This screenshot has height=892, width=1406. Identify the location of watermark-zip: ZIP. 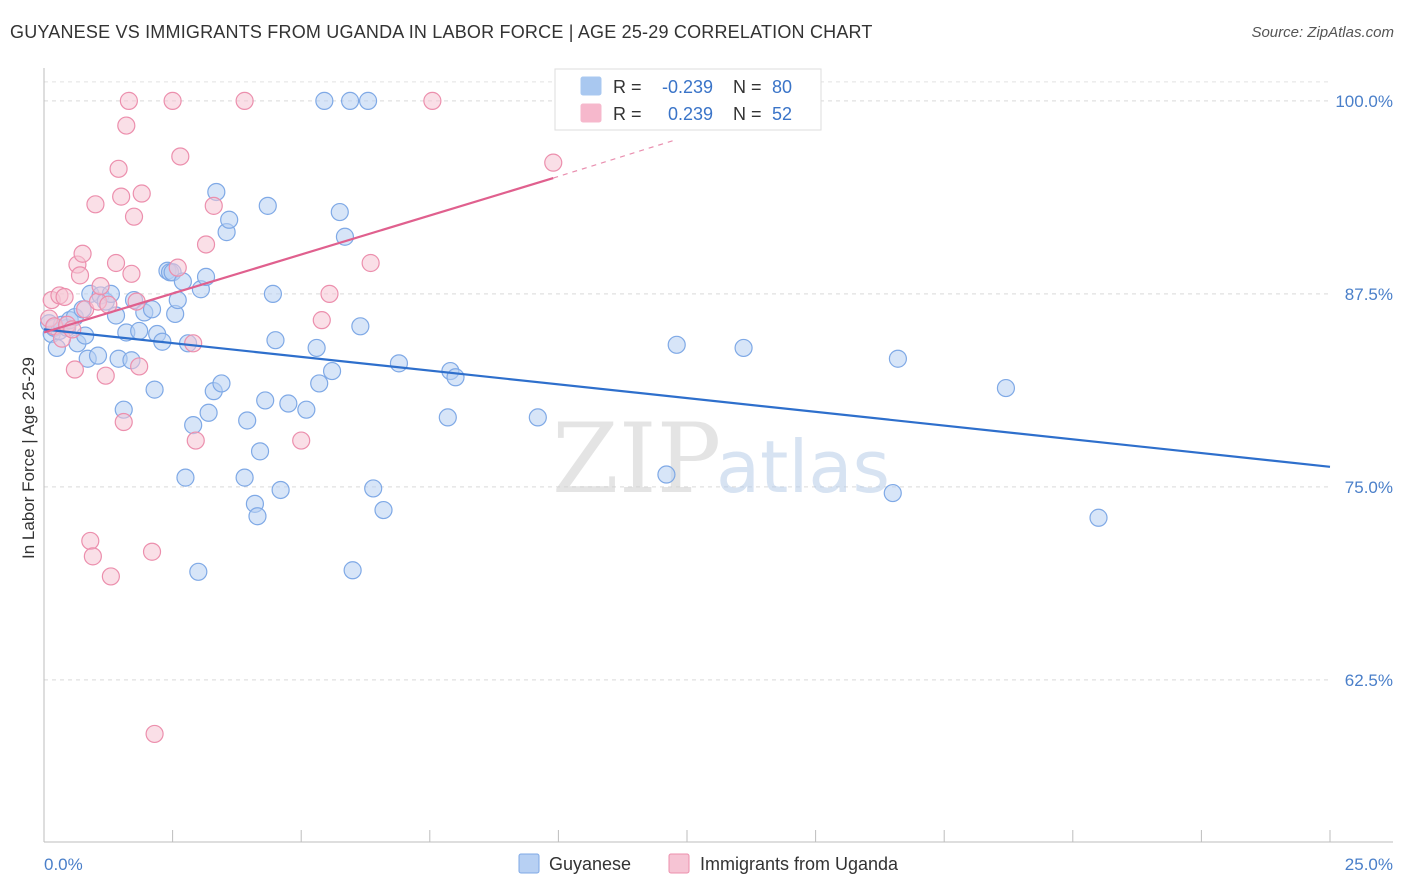
(636, 459).